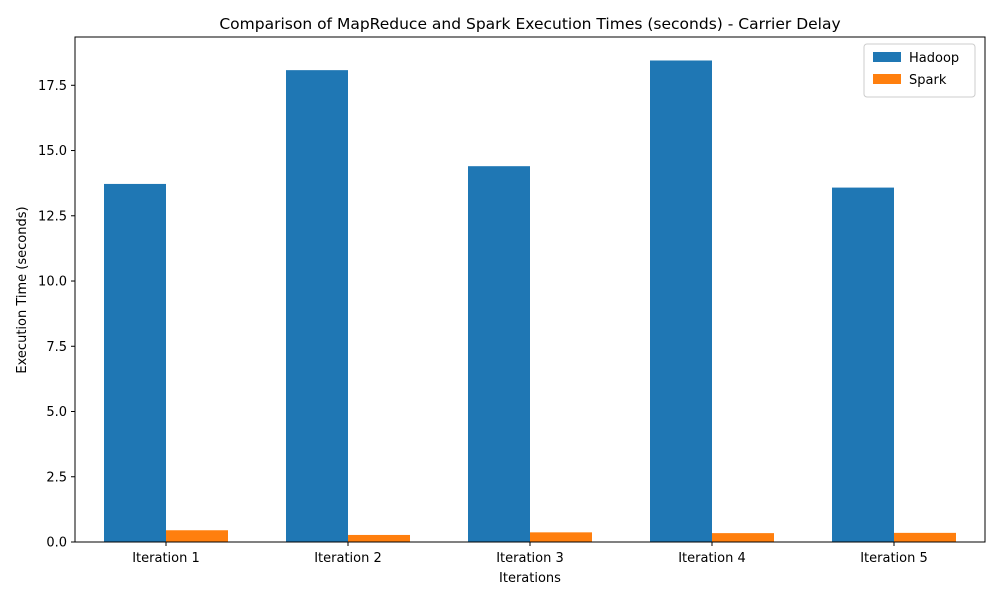 The width and height of the screenshot is (1000, 604). I want to click on legend: Hadoop Spark, so click(919, 70).